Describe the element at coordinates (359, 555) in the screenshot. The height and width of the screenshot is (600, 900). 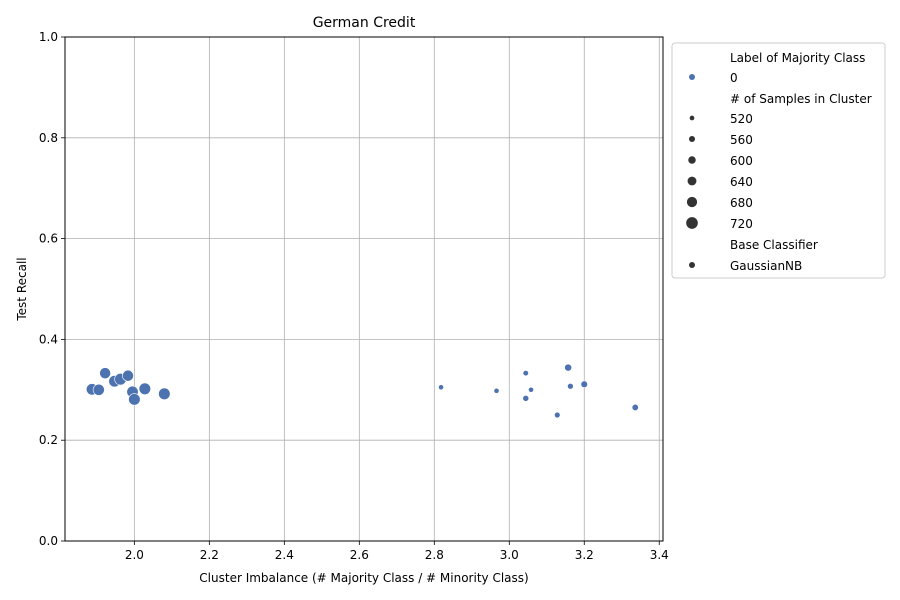
I see `x-tick-label: 2.6` at that location.